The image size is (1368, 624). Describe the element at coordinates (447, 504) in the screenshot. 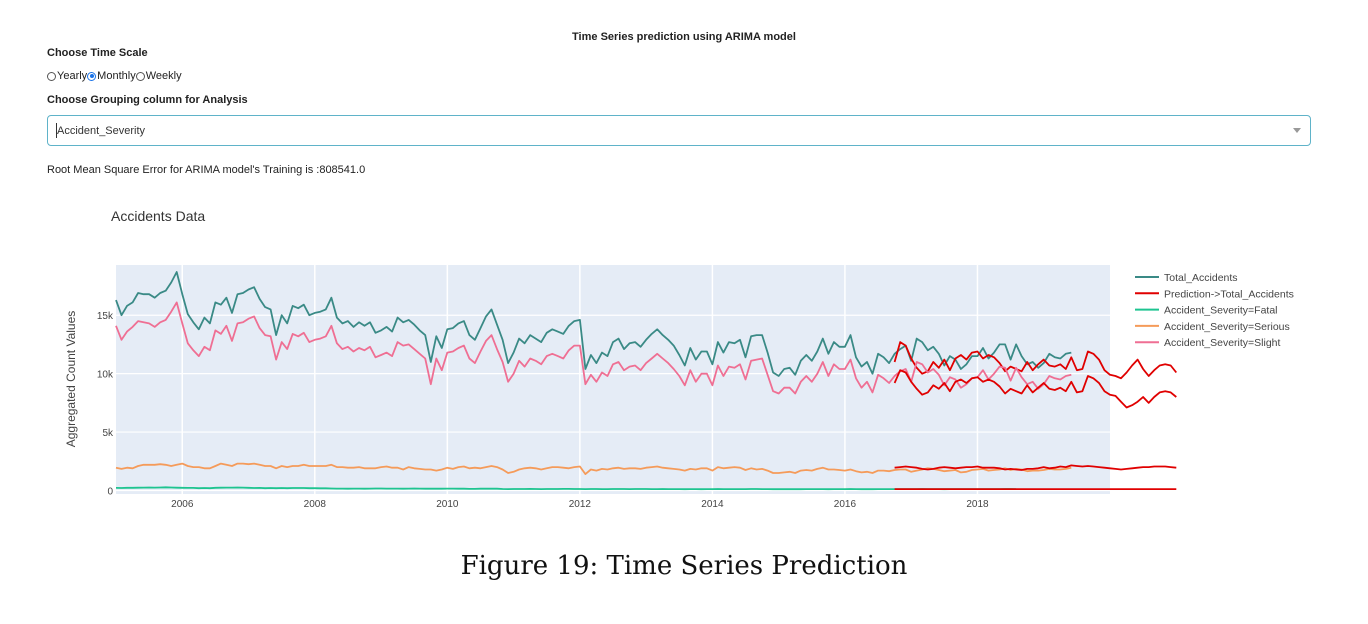

I see `x-tick-label: 2010` at that location.